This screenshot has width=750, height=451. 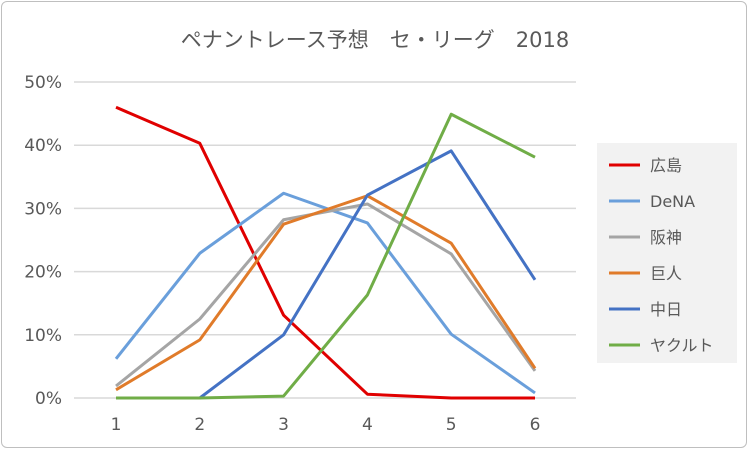 What do you see at coordinates (199, 425) in the screenshot?
I see `x-tick-label: 2` at bounding box center [199, 425].